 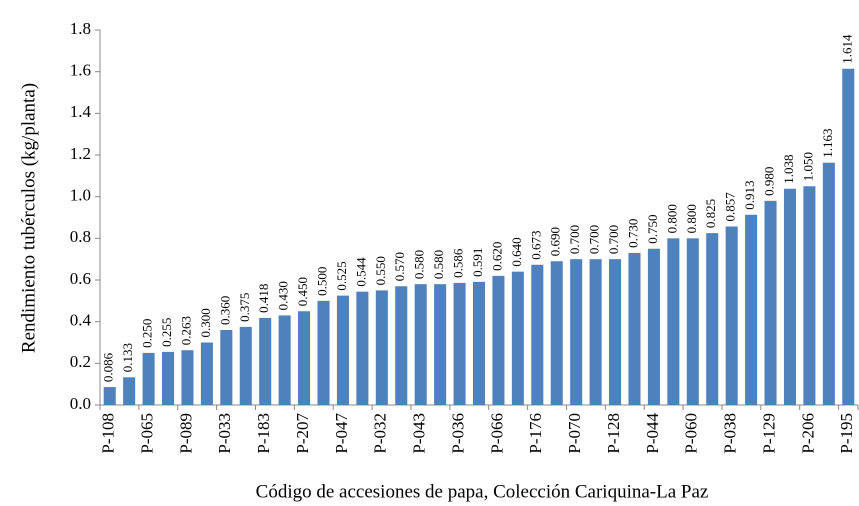 What do you see at coordinates (768, 433) in the screenshot?
I see `x-tick-label: P-129` at bounding box center [768, 433].